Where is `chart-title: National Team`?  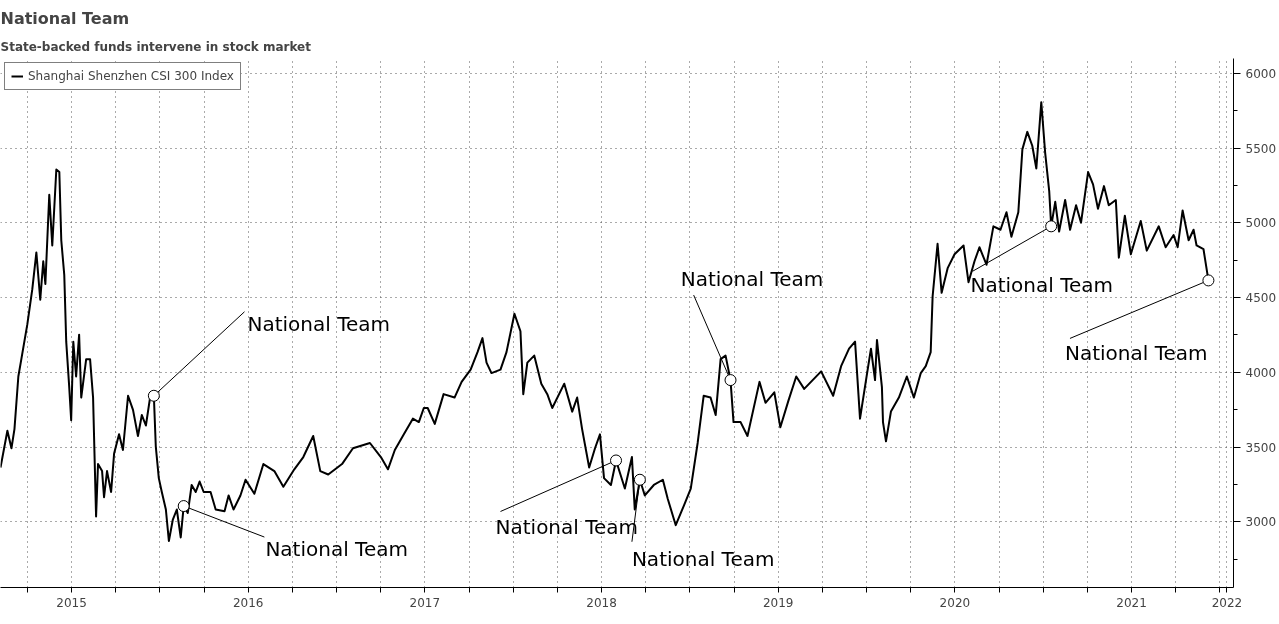
chart-title: National Team is located at coordinates (65, 18).